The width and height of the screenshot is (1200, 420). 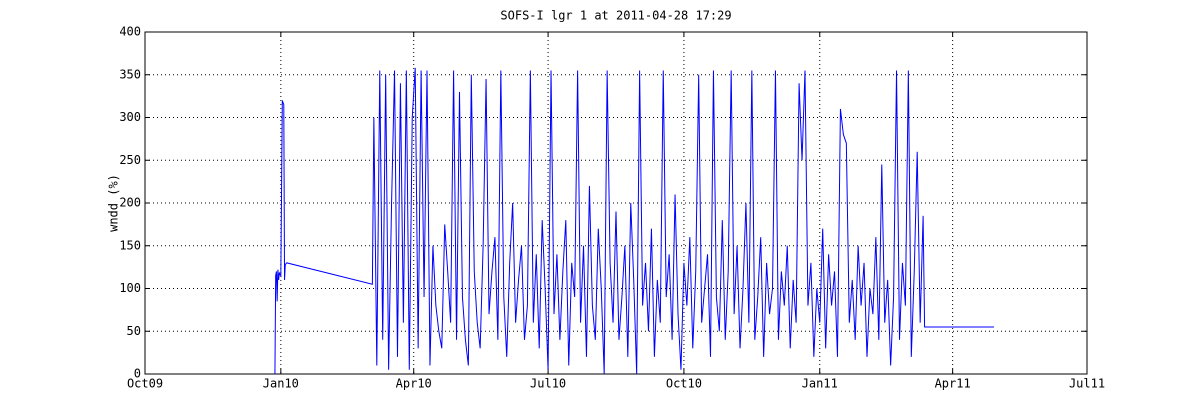 I want to click on chart-title: SOFS-I lgr 1 at 2011-04-28 17:29, so click(x=615, y=16).